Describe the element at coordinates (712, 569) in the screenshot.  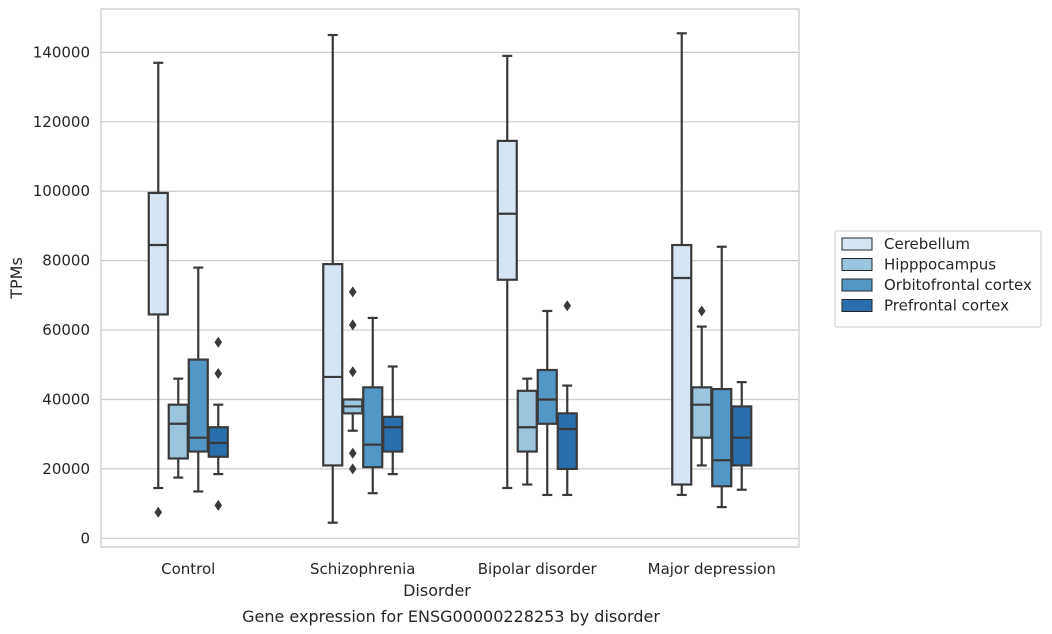
I see `x-tick-label: Major depression` at that location.